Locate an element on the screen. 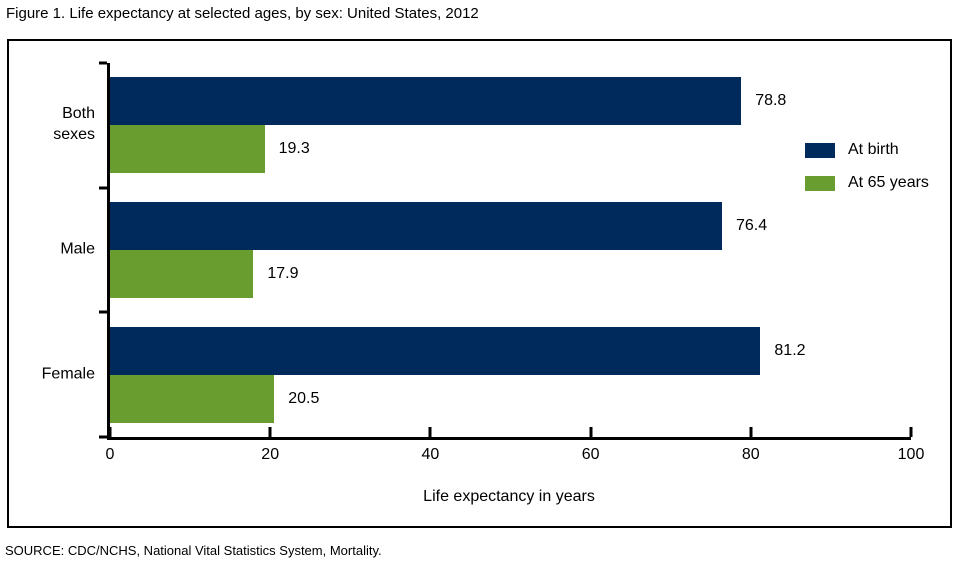  category-label-both-sexes: Both sexes is located at coordinates (74, 124).